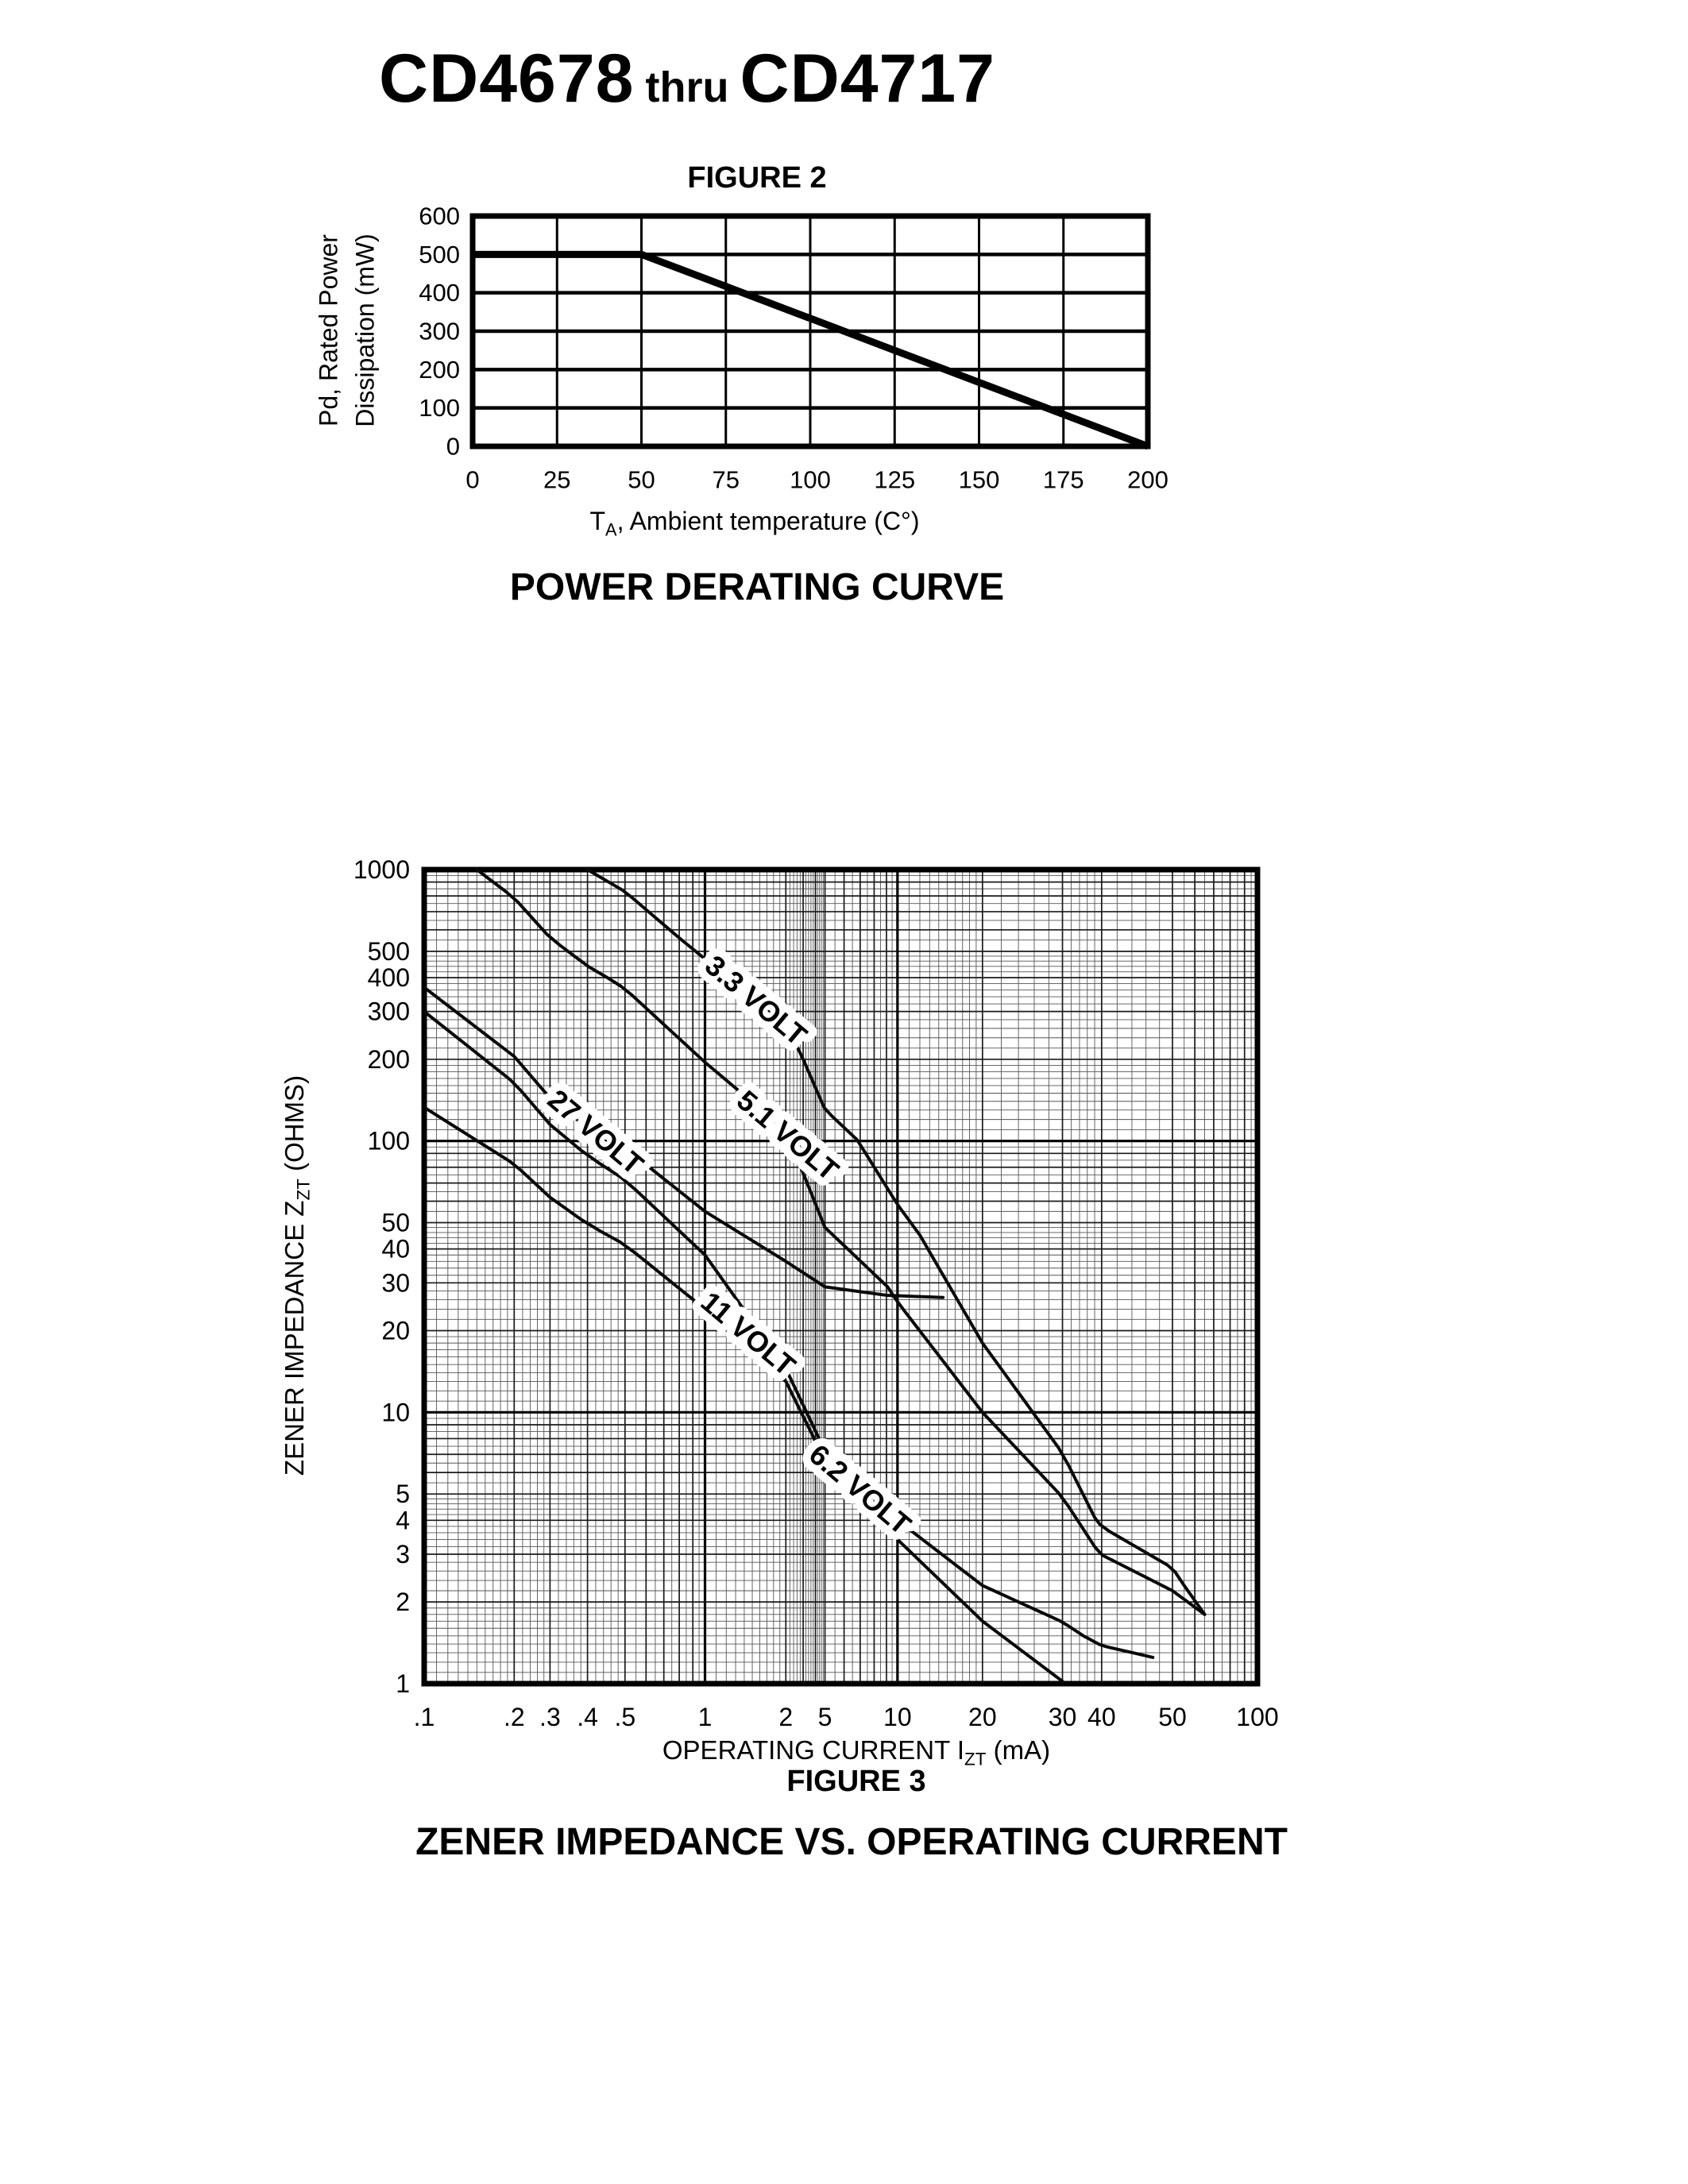  What do you see at coordinates (1063, 1717) in the screenshot?
I see `figure3-x-tick-label: 30` at bounding box center [1063, 1717].